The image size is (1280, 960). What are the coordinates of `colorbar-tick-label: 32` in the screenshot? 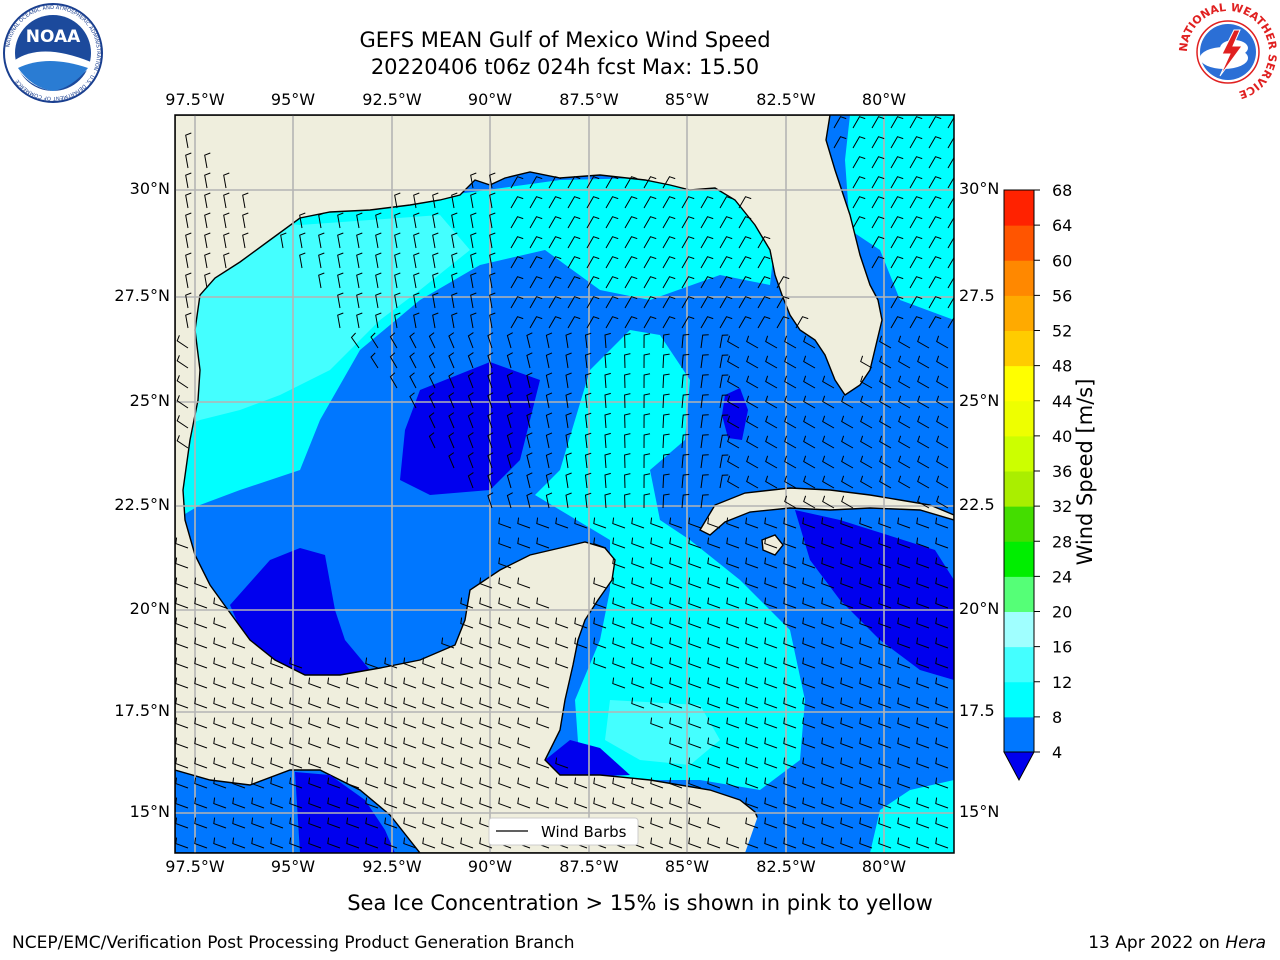 It's located at (1062, 506).